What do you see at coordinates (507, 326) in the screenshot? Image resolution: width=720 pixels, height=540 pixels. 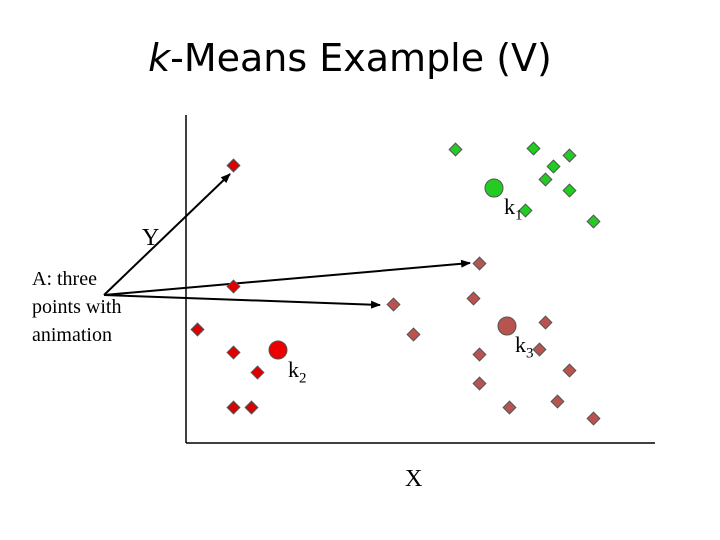 I see `centroid-k3` at bounding box center [507, 326].